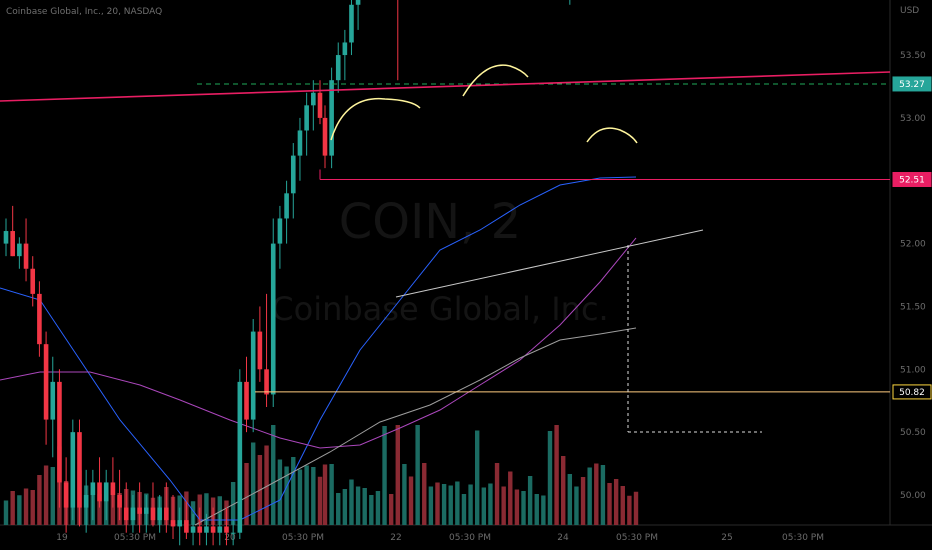 This screenshot has height=550, width=932. Describe the element at coordinates (913, 119) in the screenshot. I see `price-tick-label: 53.00` at that location.